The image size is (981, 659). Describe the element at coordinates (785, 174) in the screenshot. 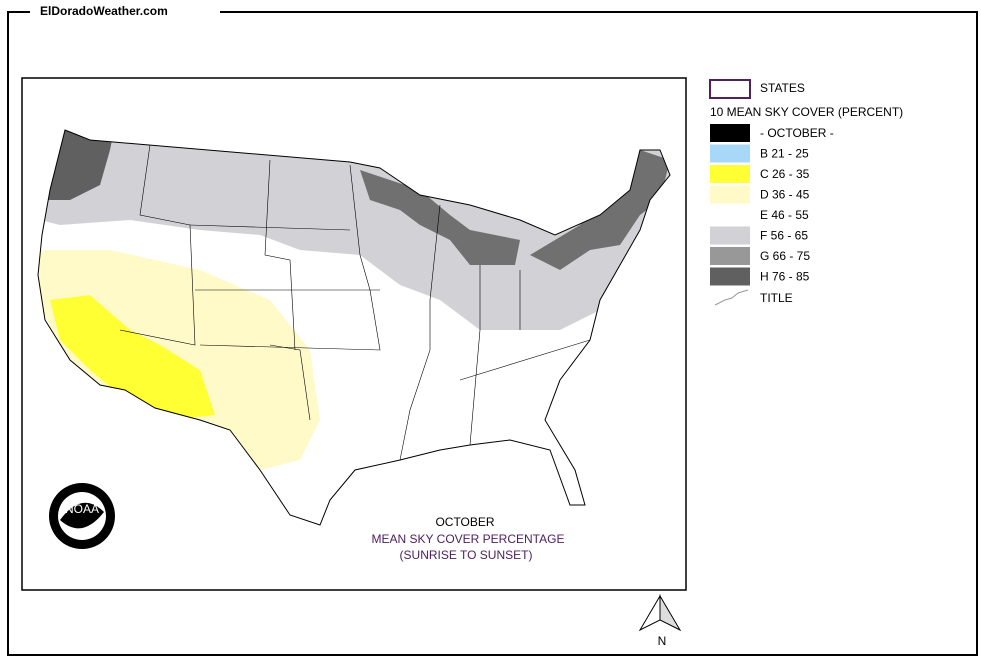

I see `legend-label: C 26 - 35` at that location.